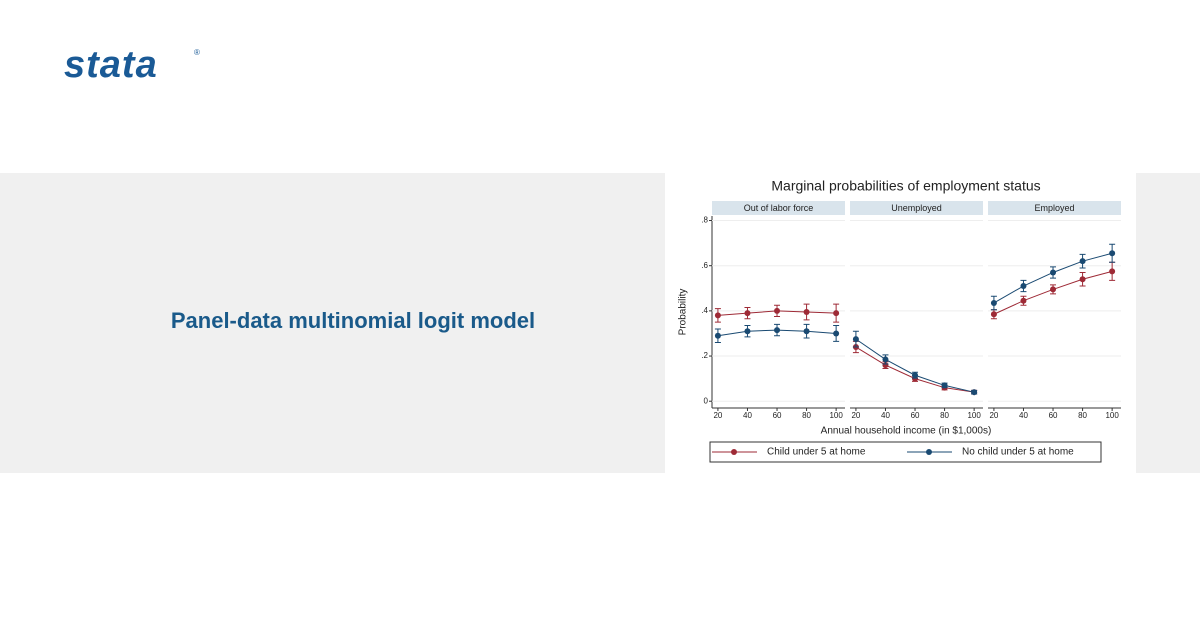 This screenshot has width=1200, height=635. I want to click on banner-title: Panel-data multinomial logit model, so click(353, 320).